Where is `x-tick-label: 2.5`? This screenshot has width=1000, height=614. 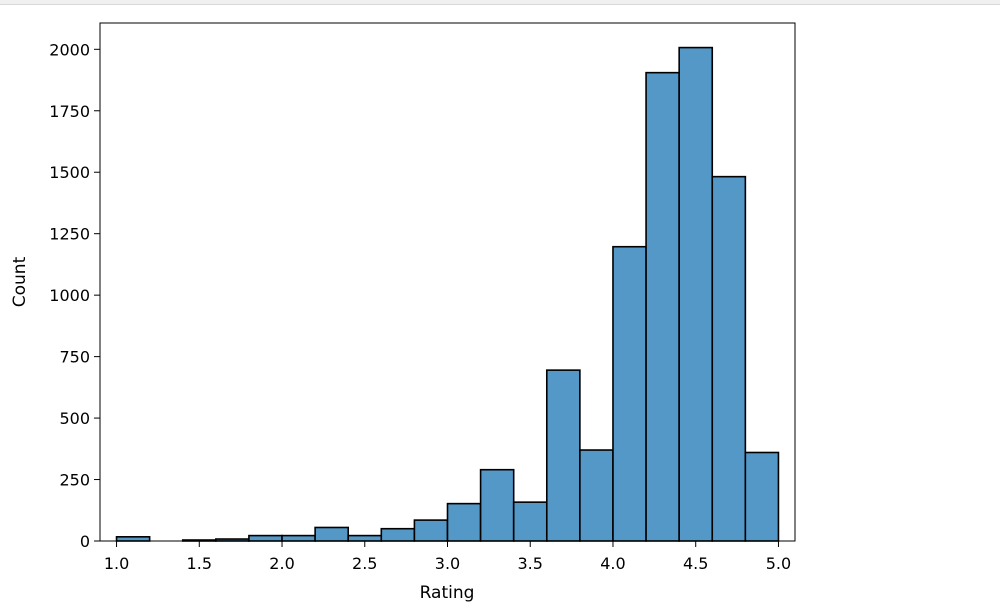
x-tick-label: 2.5 is located at coordinates (364, 563).